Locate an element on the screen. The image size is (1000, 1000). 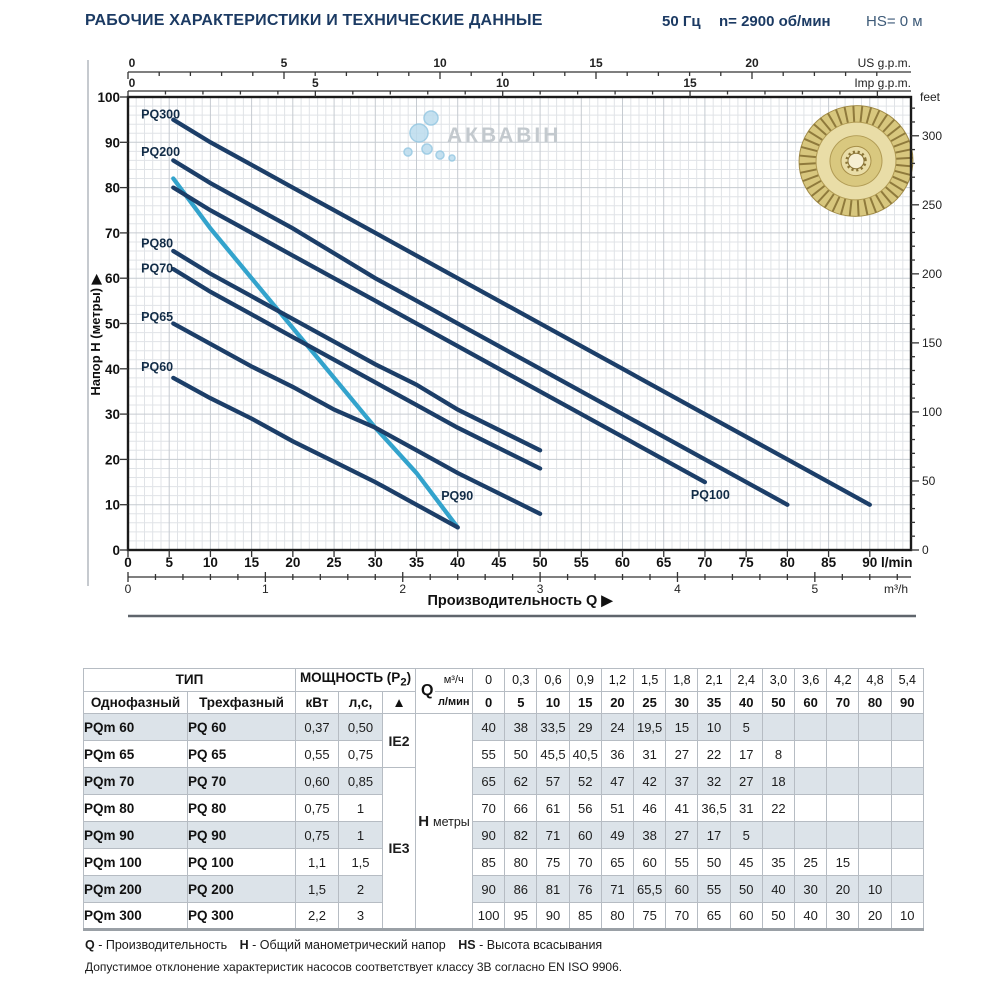
chart-element: 10 is located at coordinates (440, 63).